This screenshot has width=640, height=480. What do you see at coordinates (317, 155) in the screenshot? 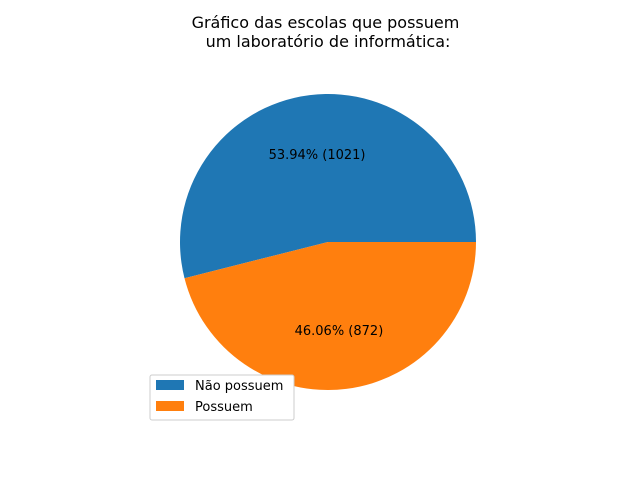
I see `pie-slice-label-0: 53.94% (1021)` at bounding box center [317, 155].